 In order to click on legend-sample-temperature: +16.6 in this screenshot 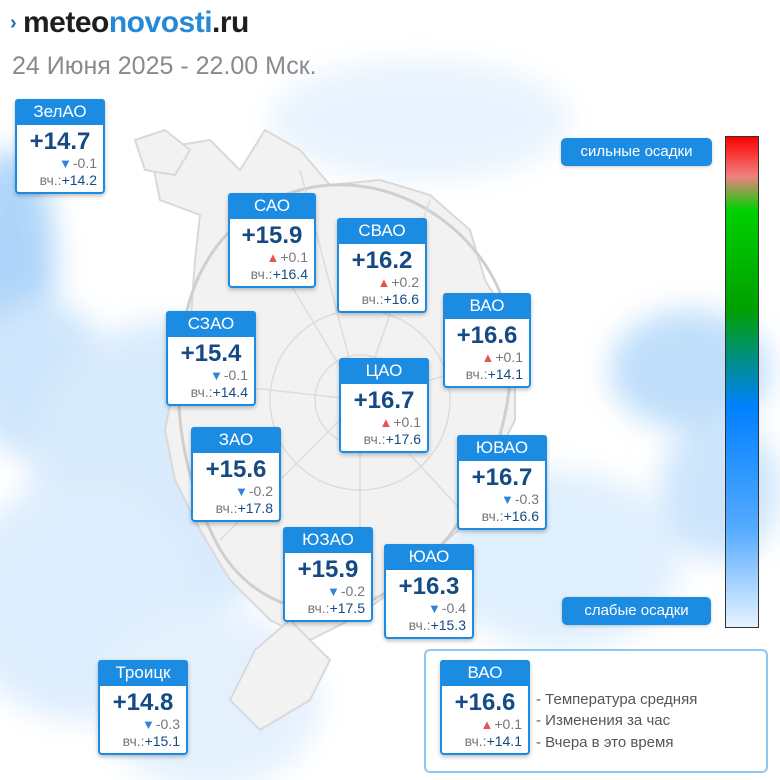, I will do `click(485, 702)`.